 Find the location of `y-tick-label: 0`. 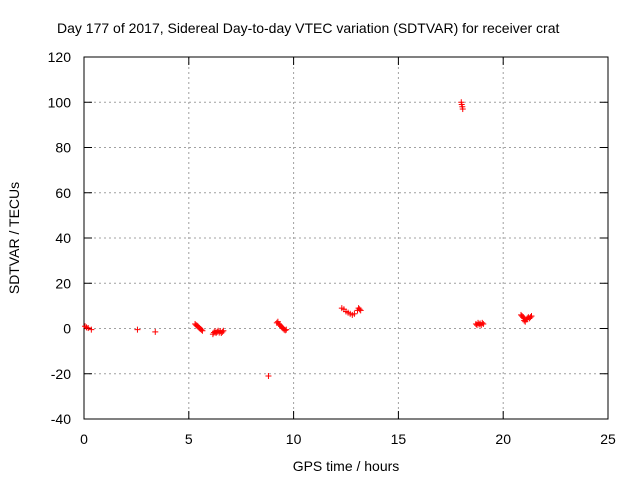

y-tick-label: 0 is located at coordinates (67, 329).